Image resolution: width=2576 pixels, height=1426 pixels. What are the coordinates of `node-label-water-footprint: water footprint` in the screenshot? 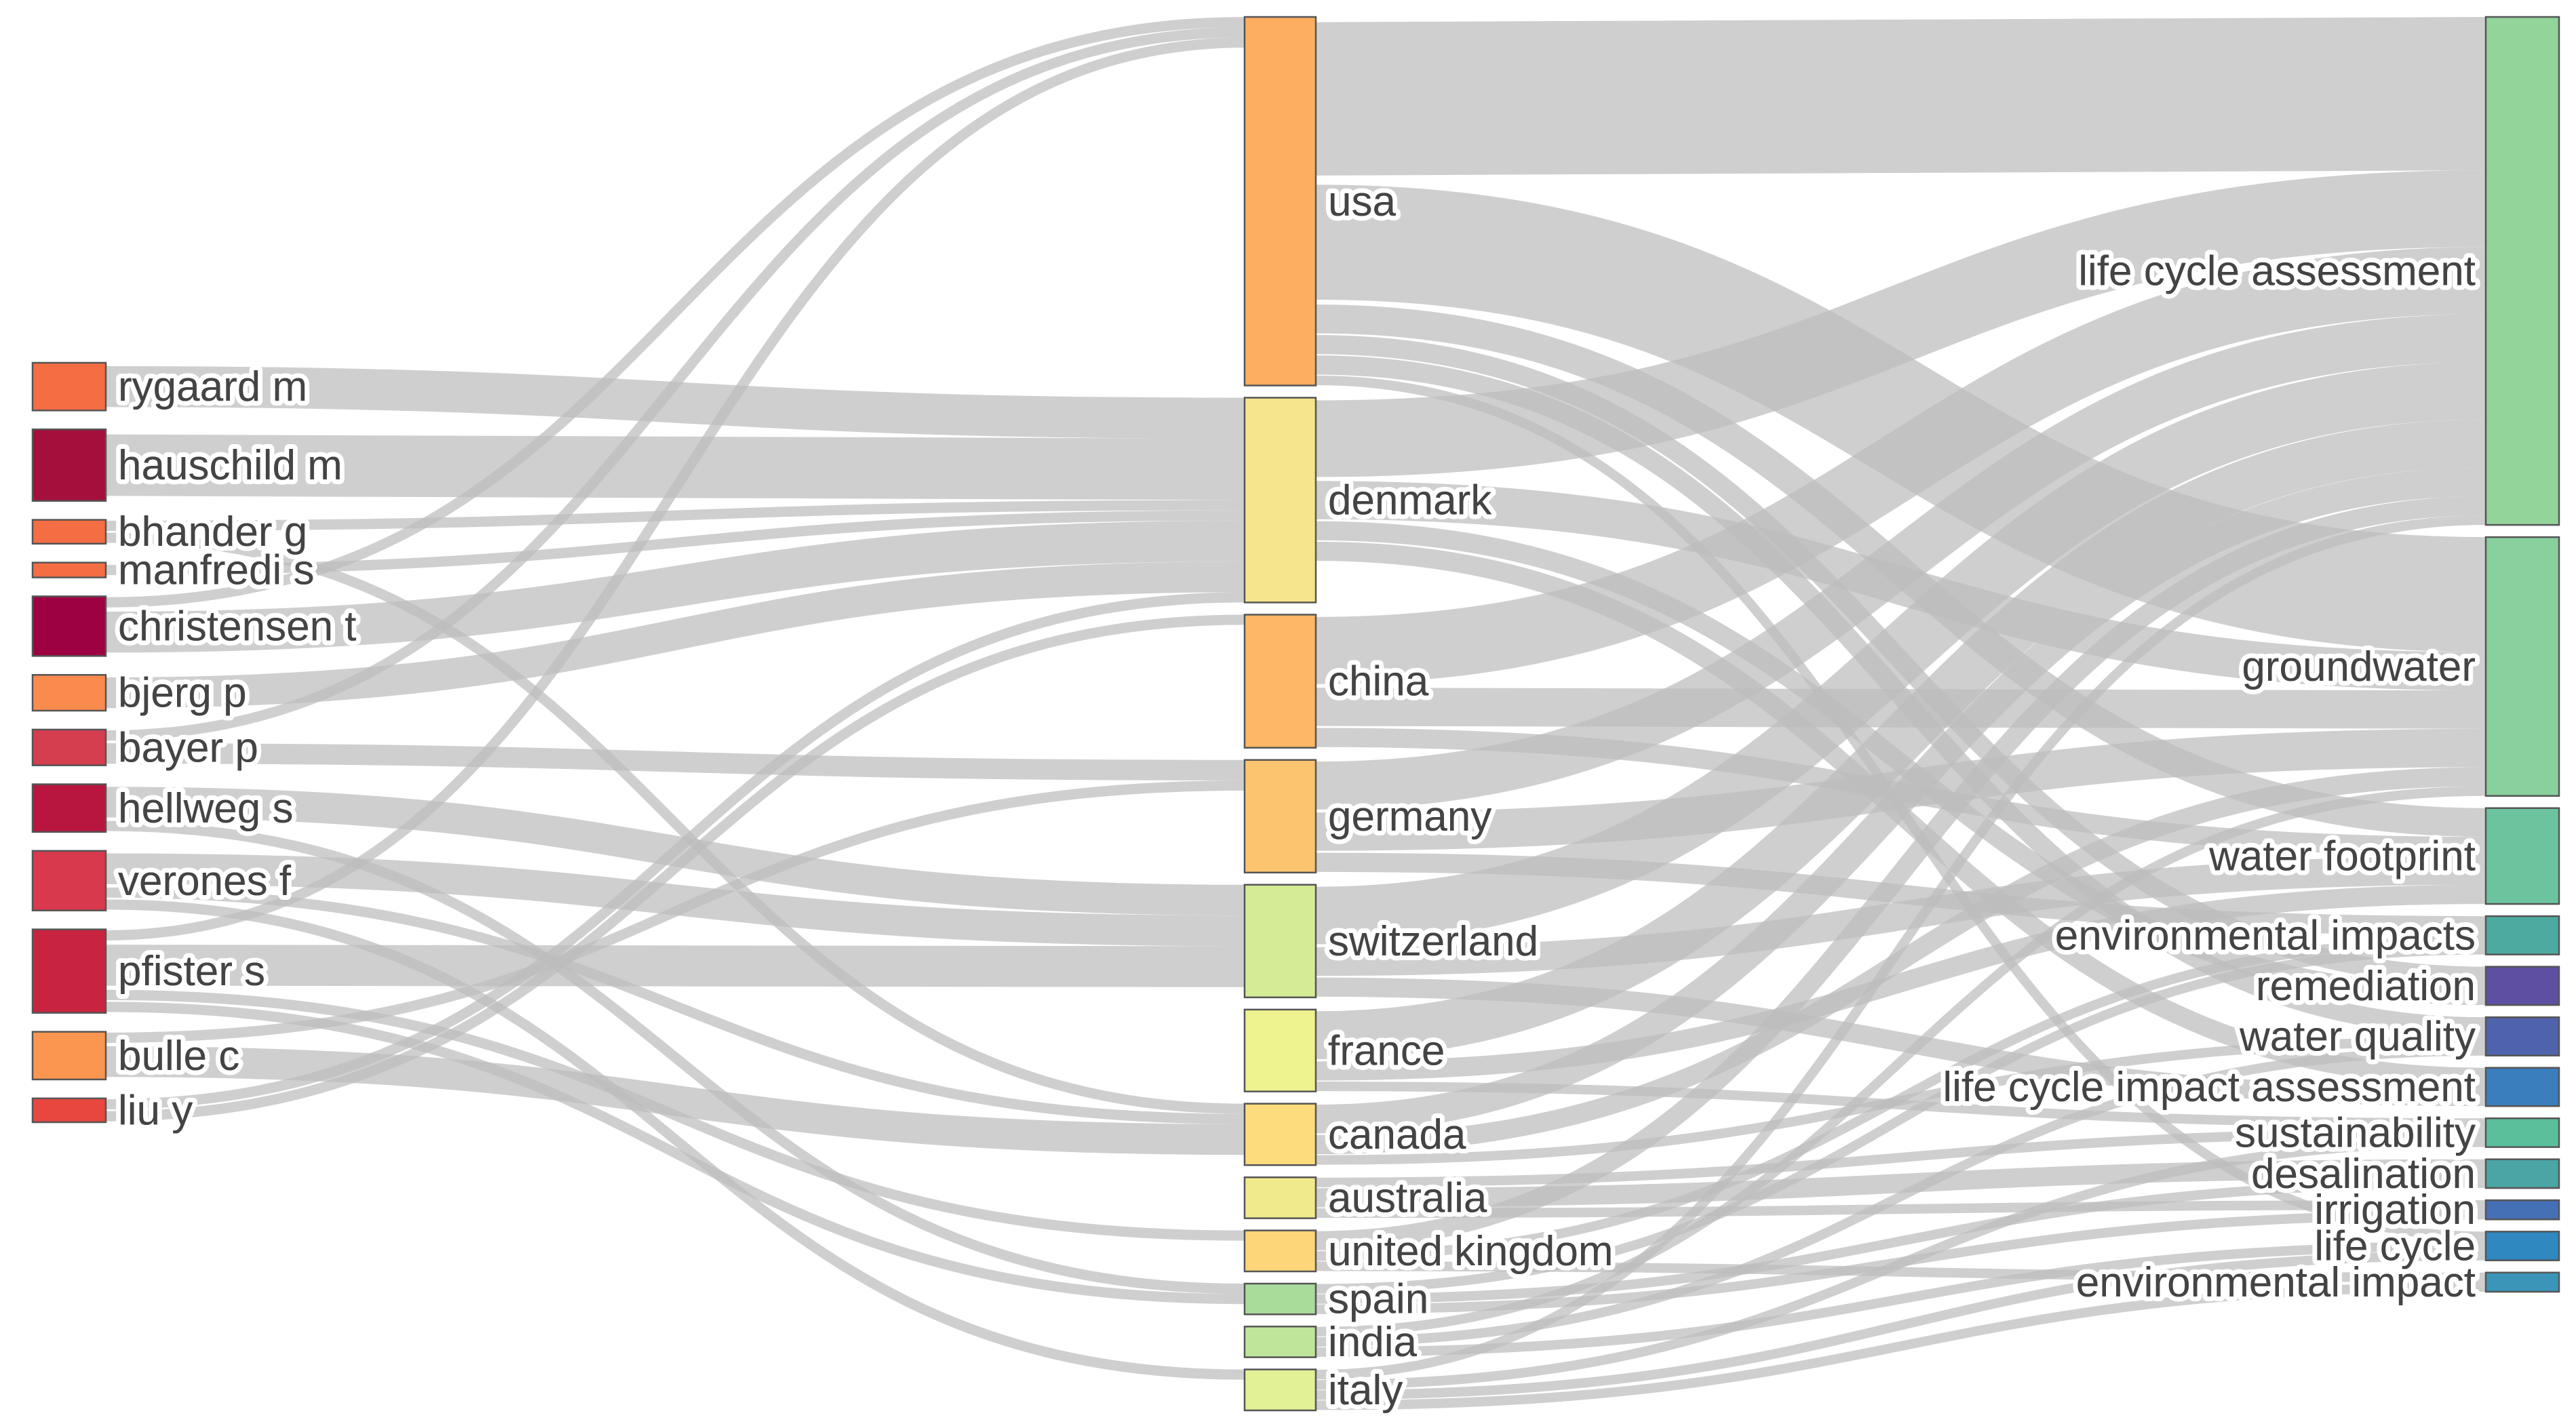 It's located at (2342, 856).